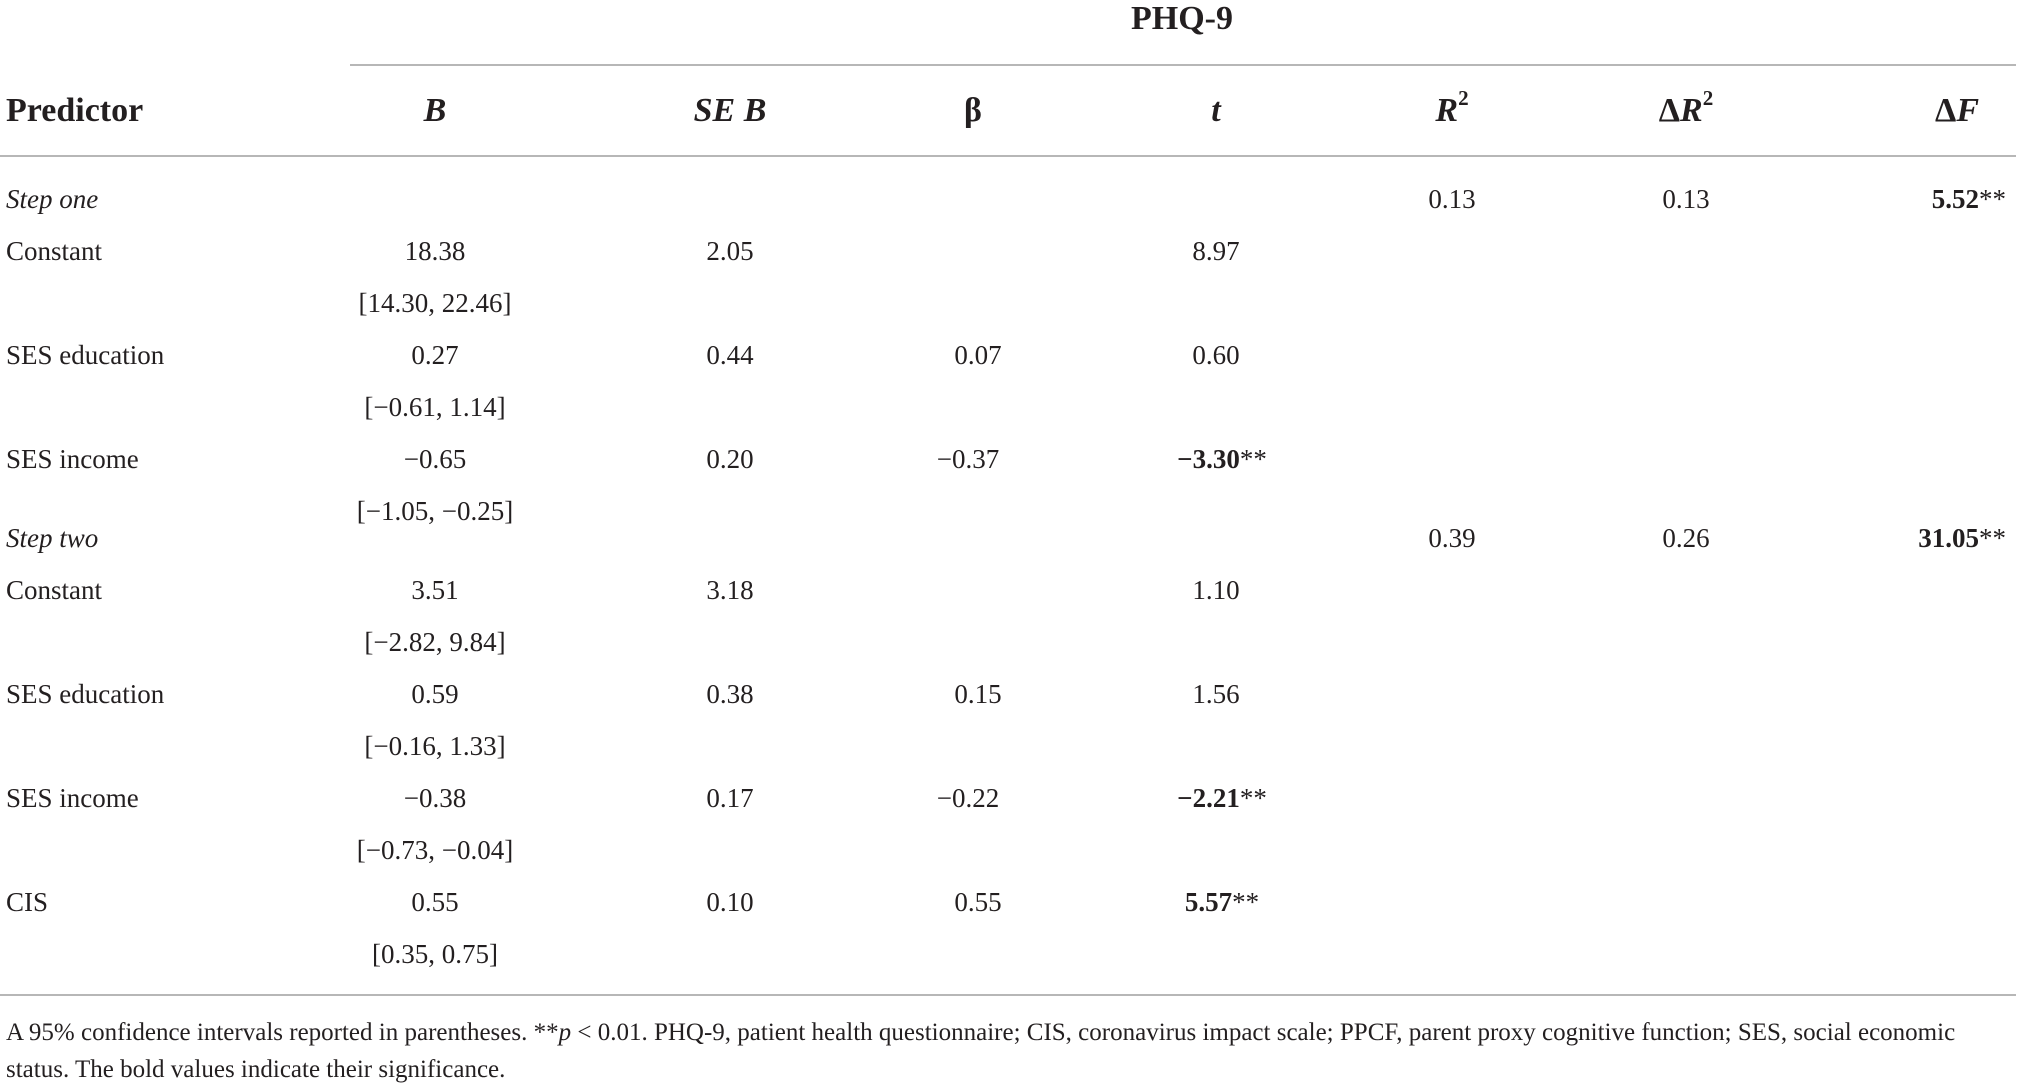  Describe the element at coordinates (435, 642) in the screenshot. I see `row-constant-2-ci: [−2.82, 9.84]` at that location.